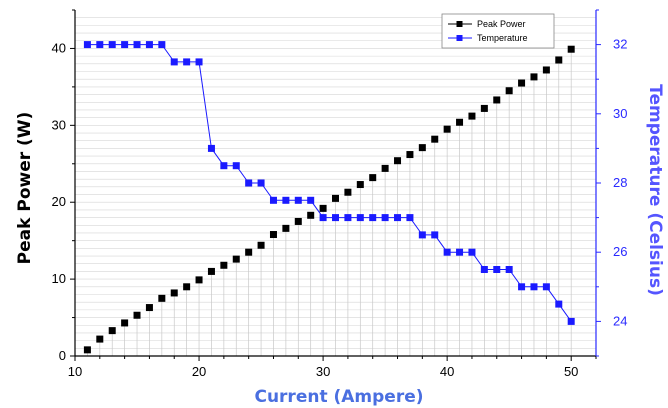 The image size is (668, 408). What do you see at coordinates (338, 397) in the screenshot?
I see `x-axis-title: Current (Ampere)` at bounding box center [338, 397].